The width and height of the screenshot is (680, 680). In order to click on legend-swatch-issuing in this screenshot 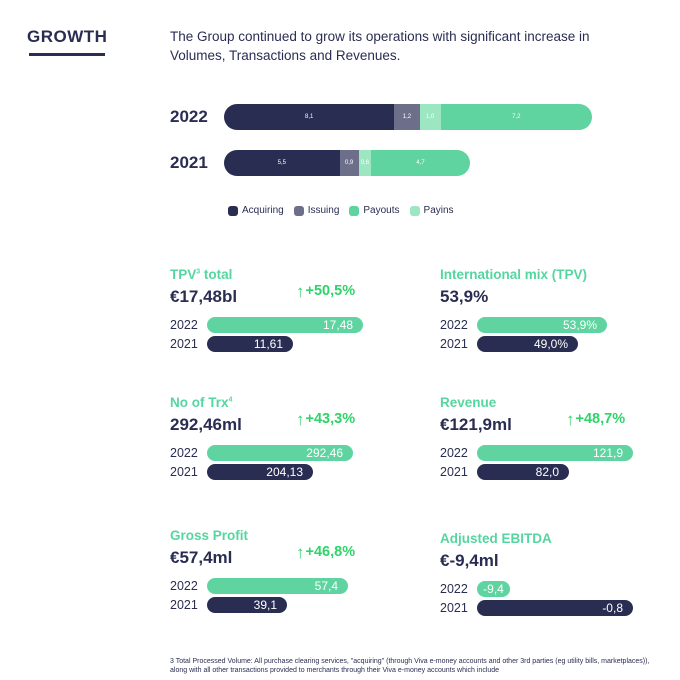, I will do `click(298, 210)`.